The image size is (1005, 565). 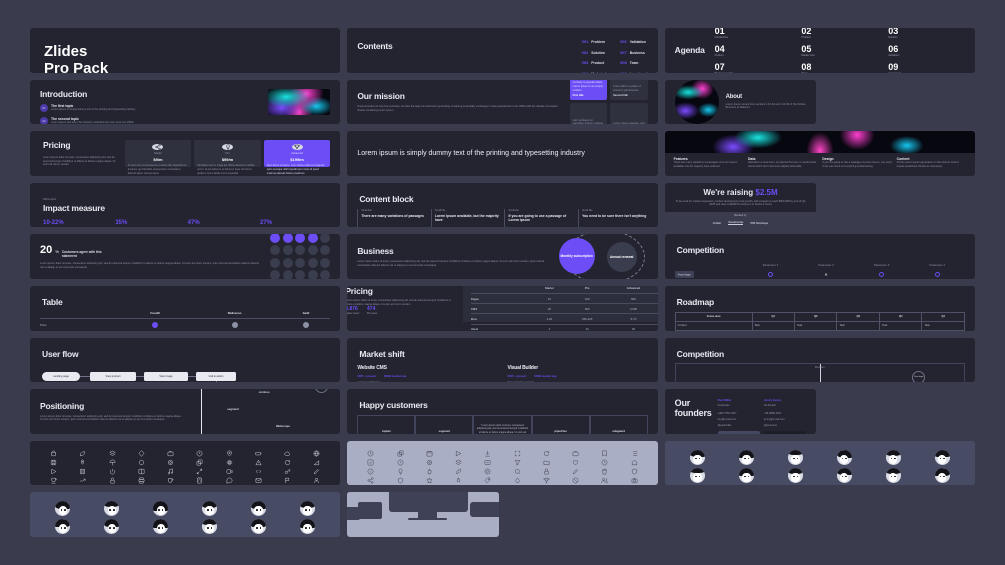 What do you see at coordinates (634, 453) in the screenshot?
I see `list-icon` at bounding box center [634, 453].